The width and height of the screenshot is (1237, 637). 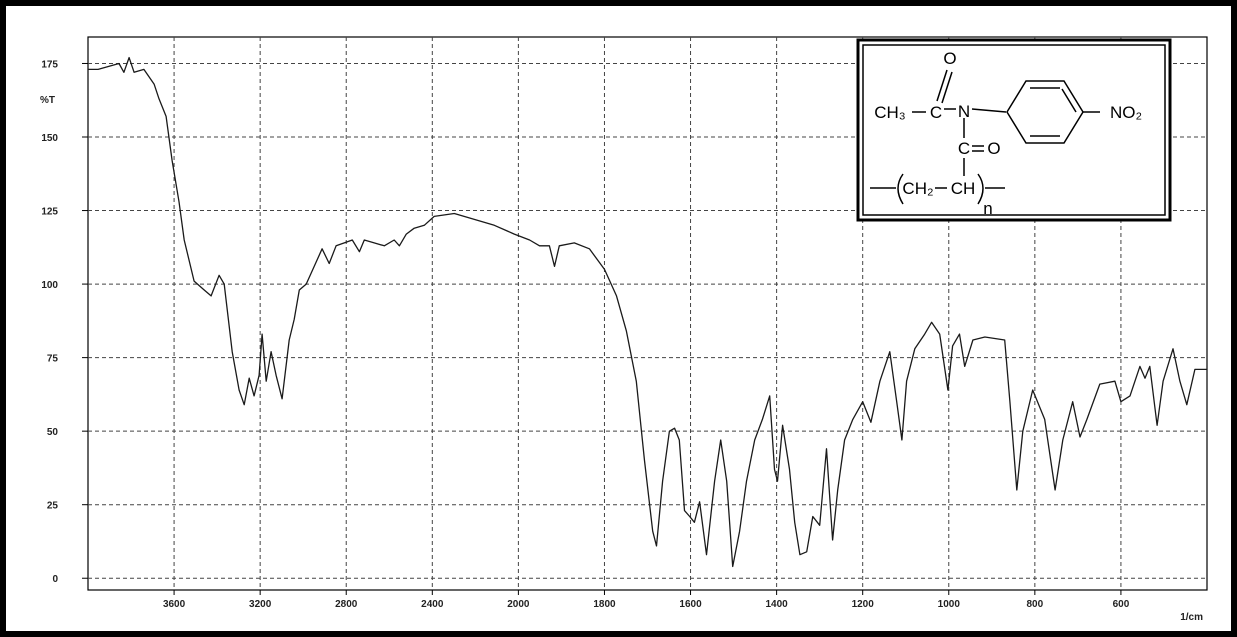 What do you see at coordinates (949, 604) in the screenshot?
I see `x-tick-label: 1000` at bounding box center [949, 604].